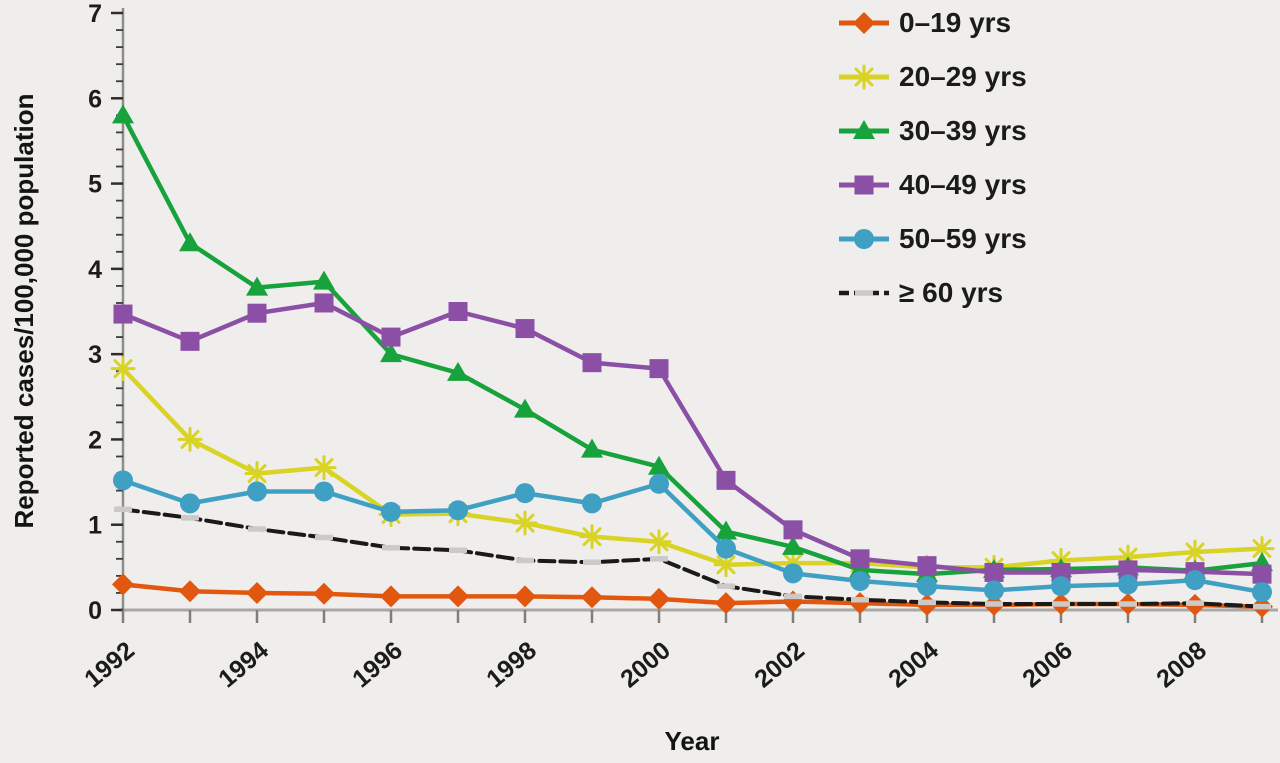 This screenshot has height=763, width=1280. I want to click on legend-label: 40–49 yrs, so click(963, 184).